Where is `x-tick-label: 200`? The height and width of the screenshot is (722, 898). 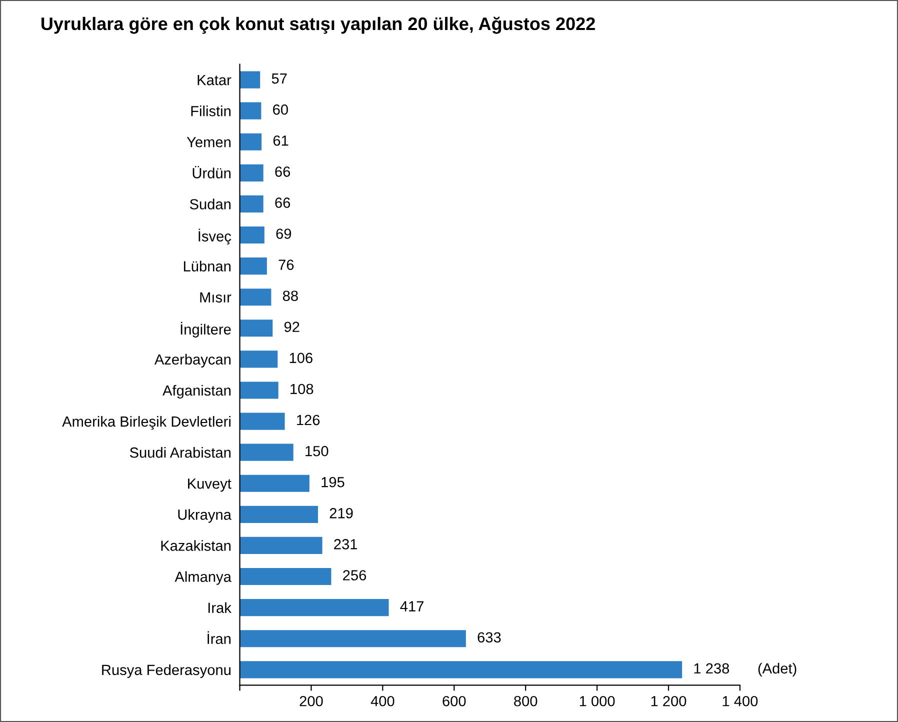 x-tick-label: 200 is located at coordinates (311, 701).